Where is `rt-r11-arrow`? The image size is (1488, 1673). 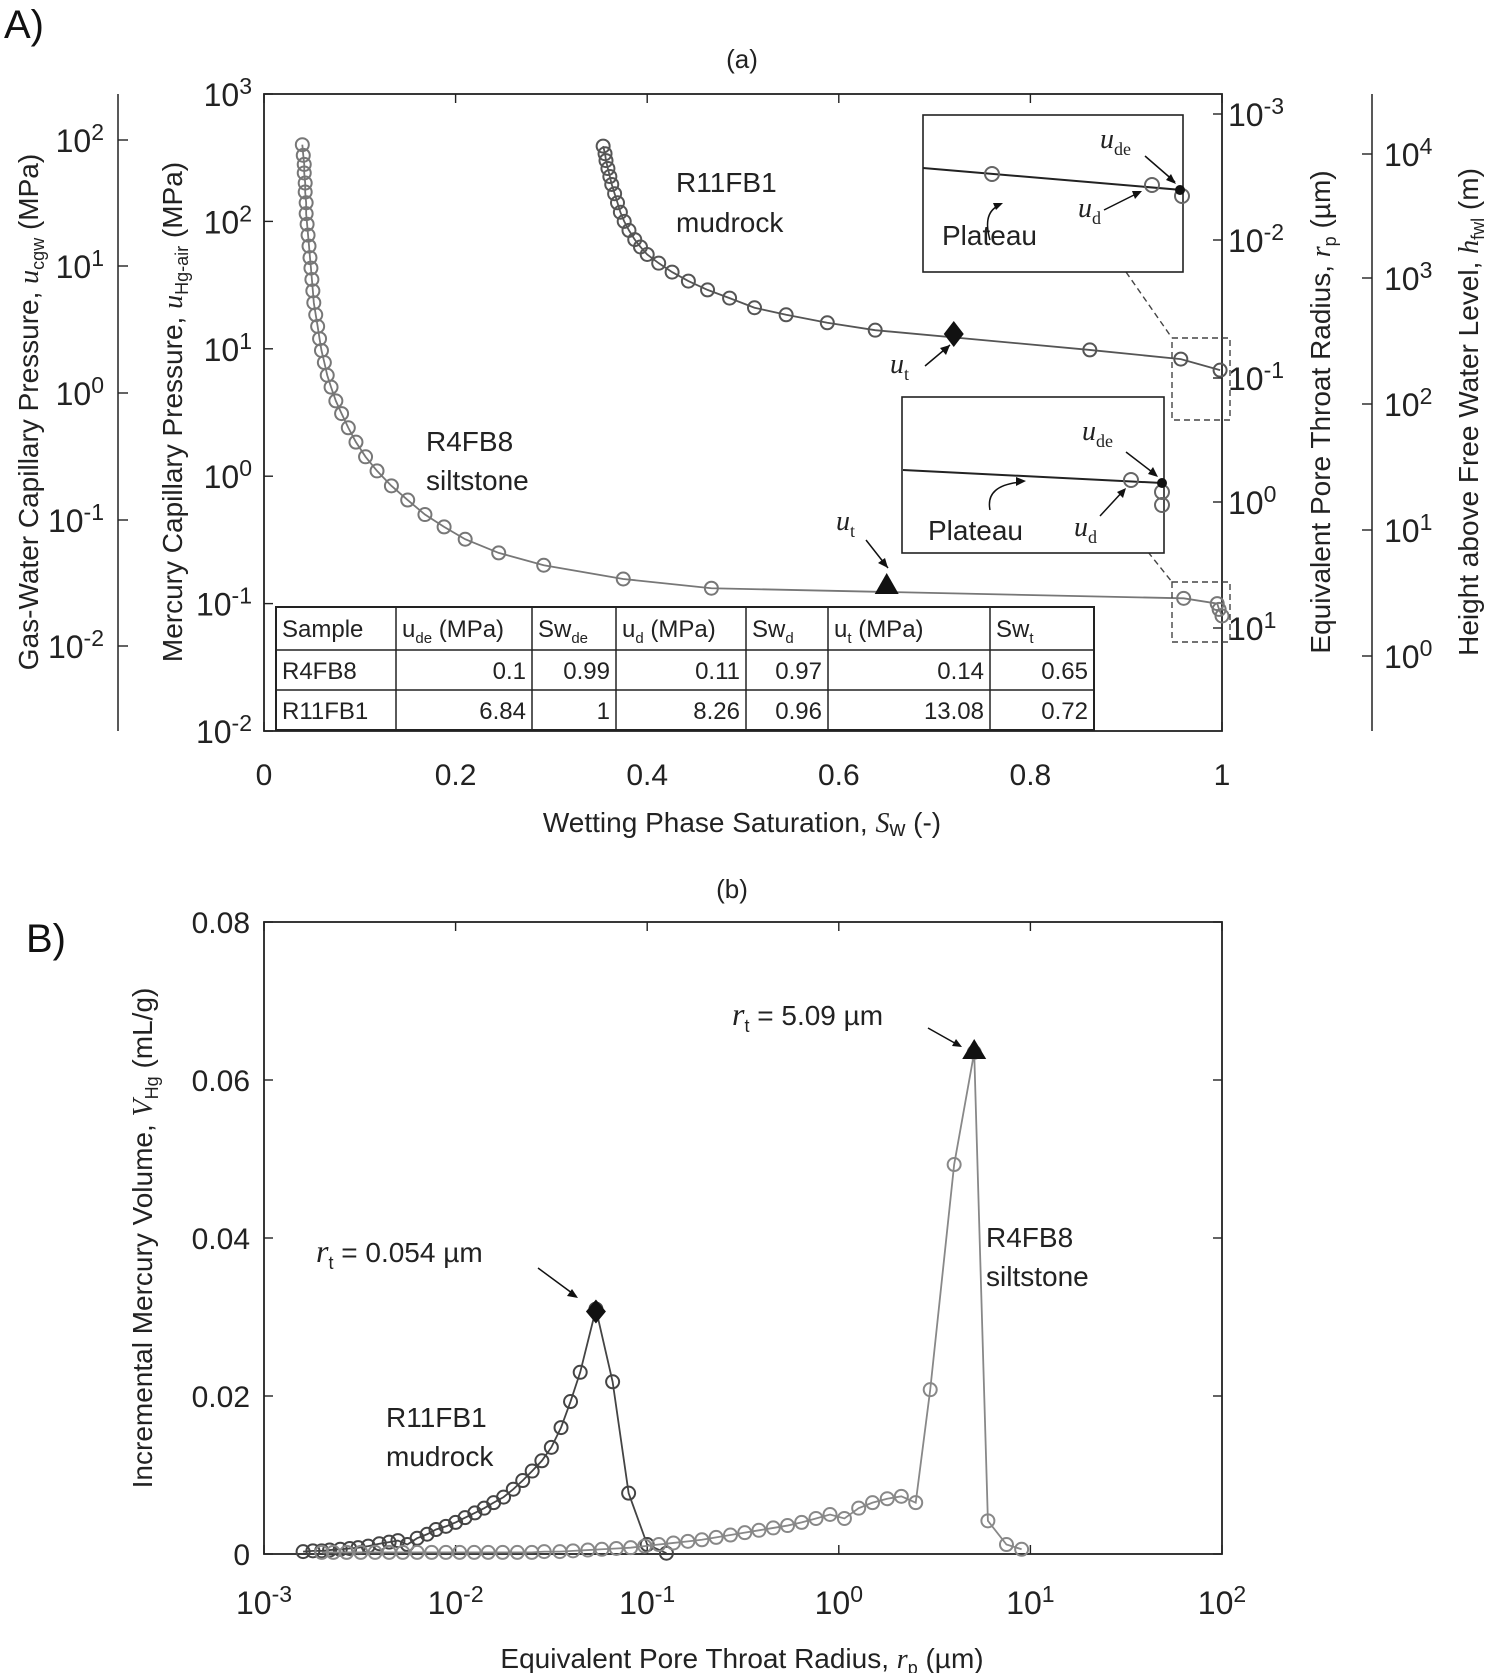 rt-r11-arrow is located at coordinates (557, 1282).